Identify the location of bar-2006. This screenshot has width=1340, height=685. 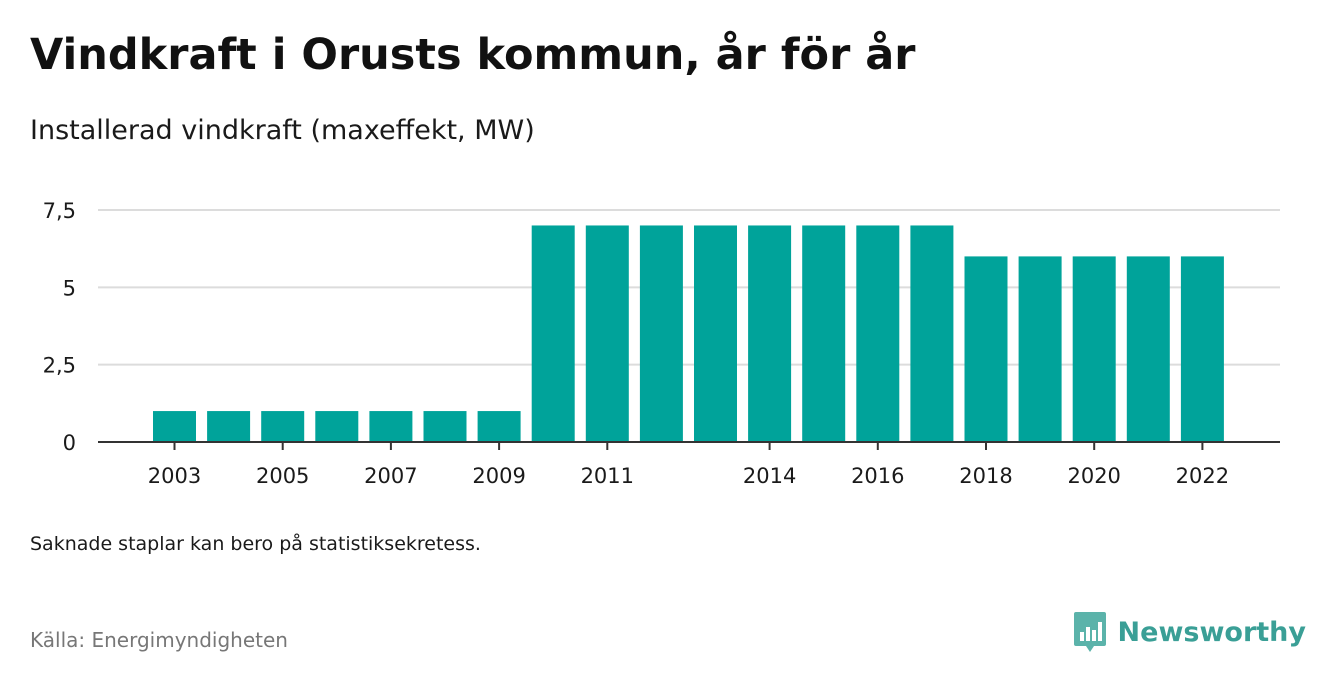
(337, 426).